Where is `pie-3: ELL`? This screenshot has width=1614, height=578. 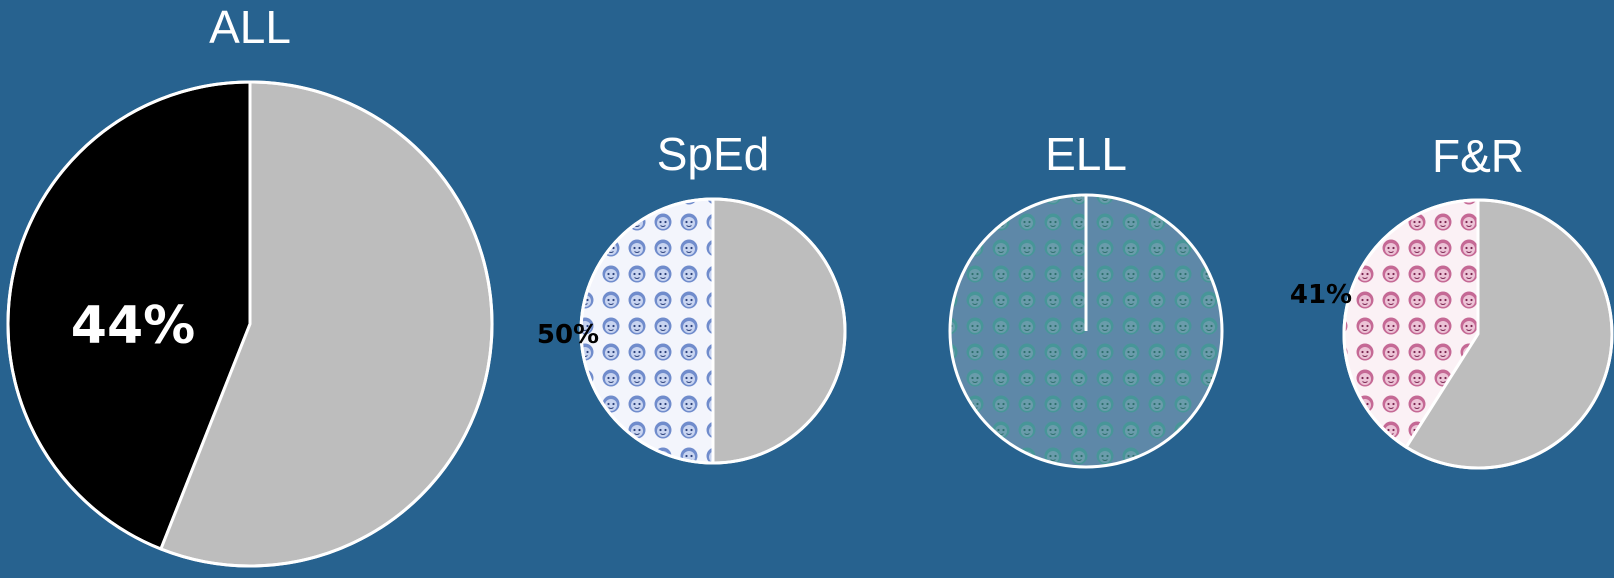 pie-3: ELL is located at coordinates (1086, 298).